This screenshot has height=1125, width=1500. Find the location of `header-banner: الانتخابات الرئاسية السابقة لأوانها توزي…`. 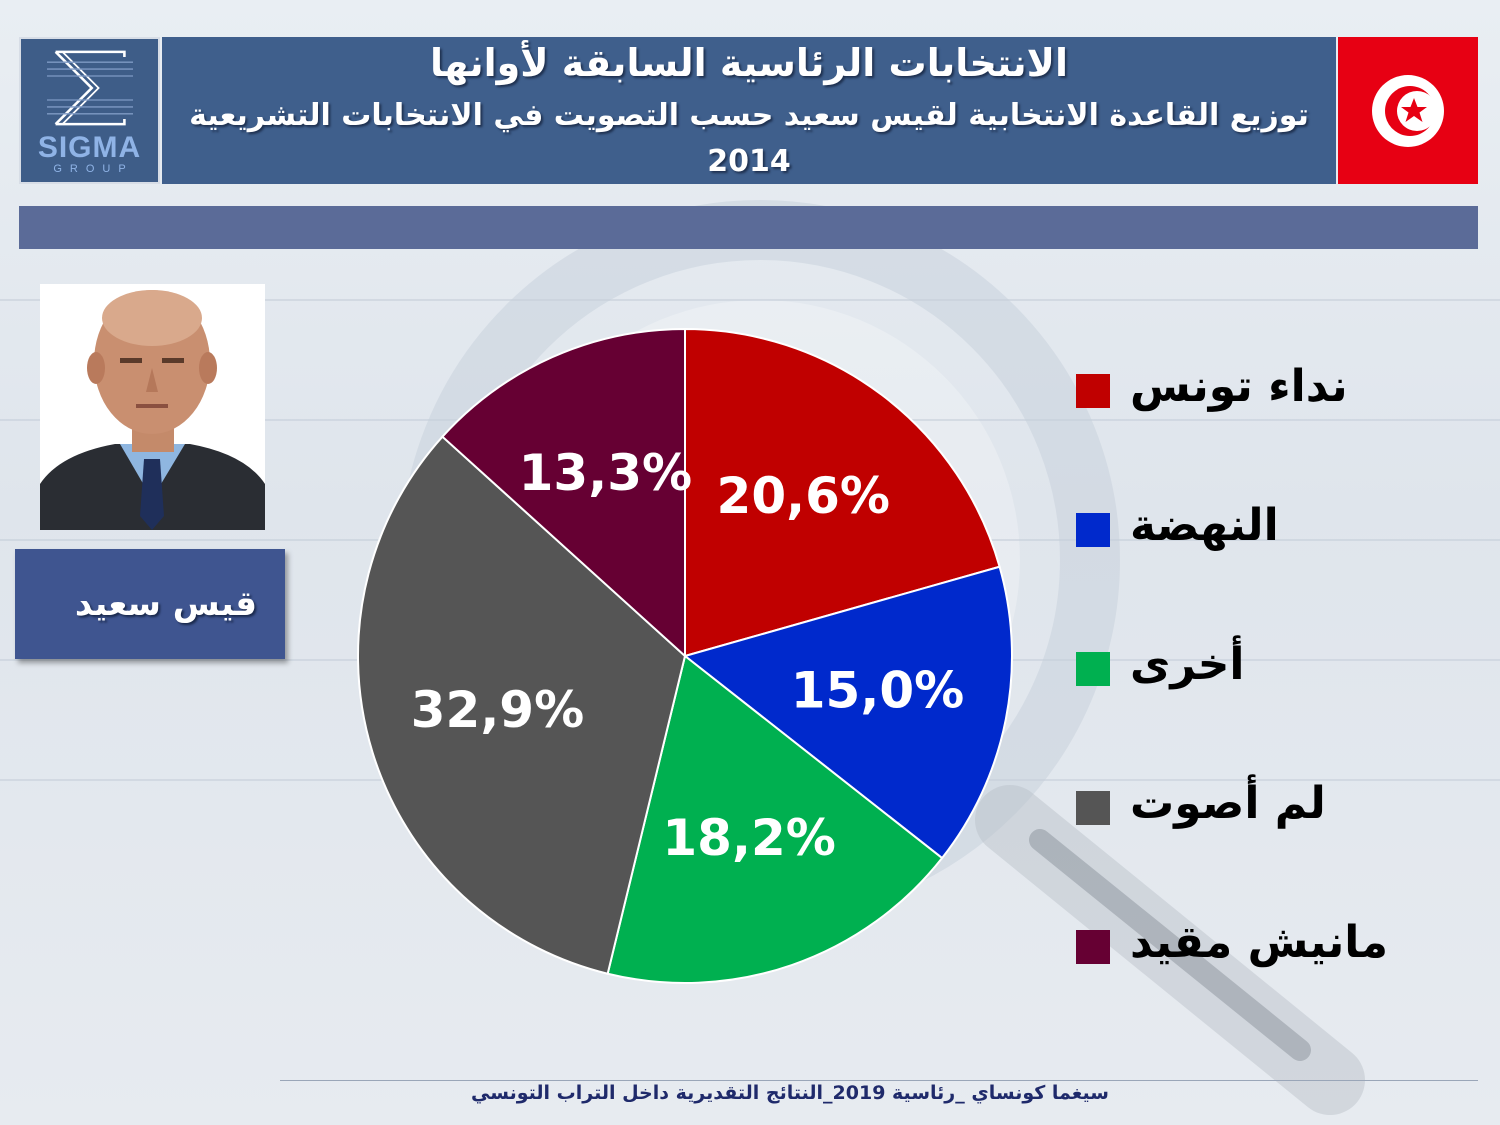

header-banner: الانتخابات الرئاسية السابقة لأوانها توزي… is located at coordinates (749, 110).